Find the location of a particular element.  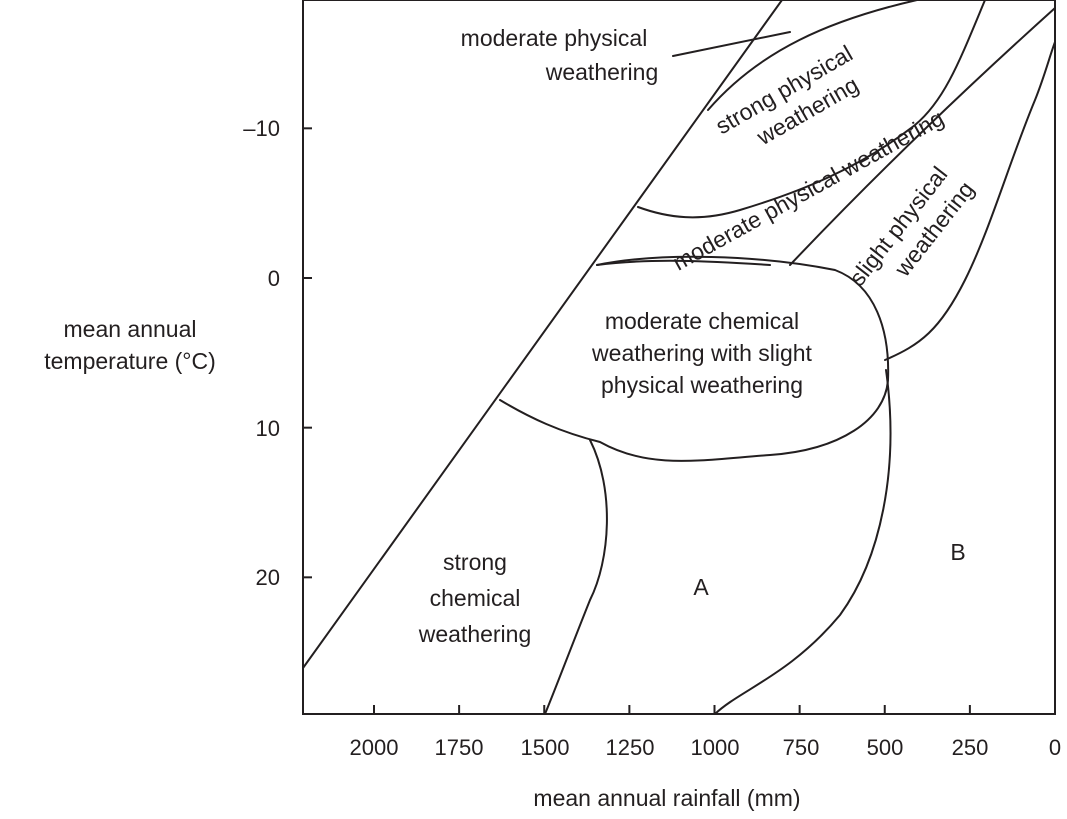

y-tick-label: –10 is located at coordinates (261, 128).